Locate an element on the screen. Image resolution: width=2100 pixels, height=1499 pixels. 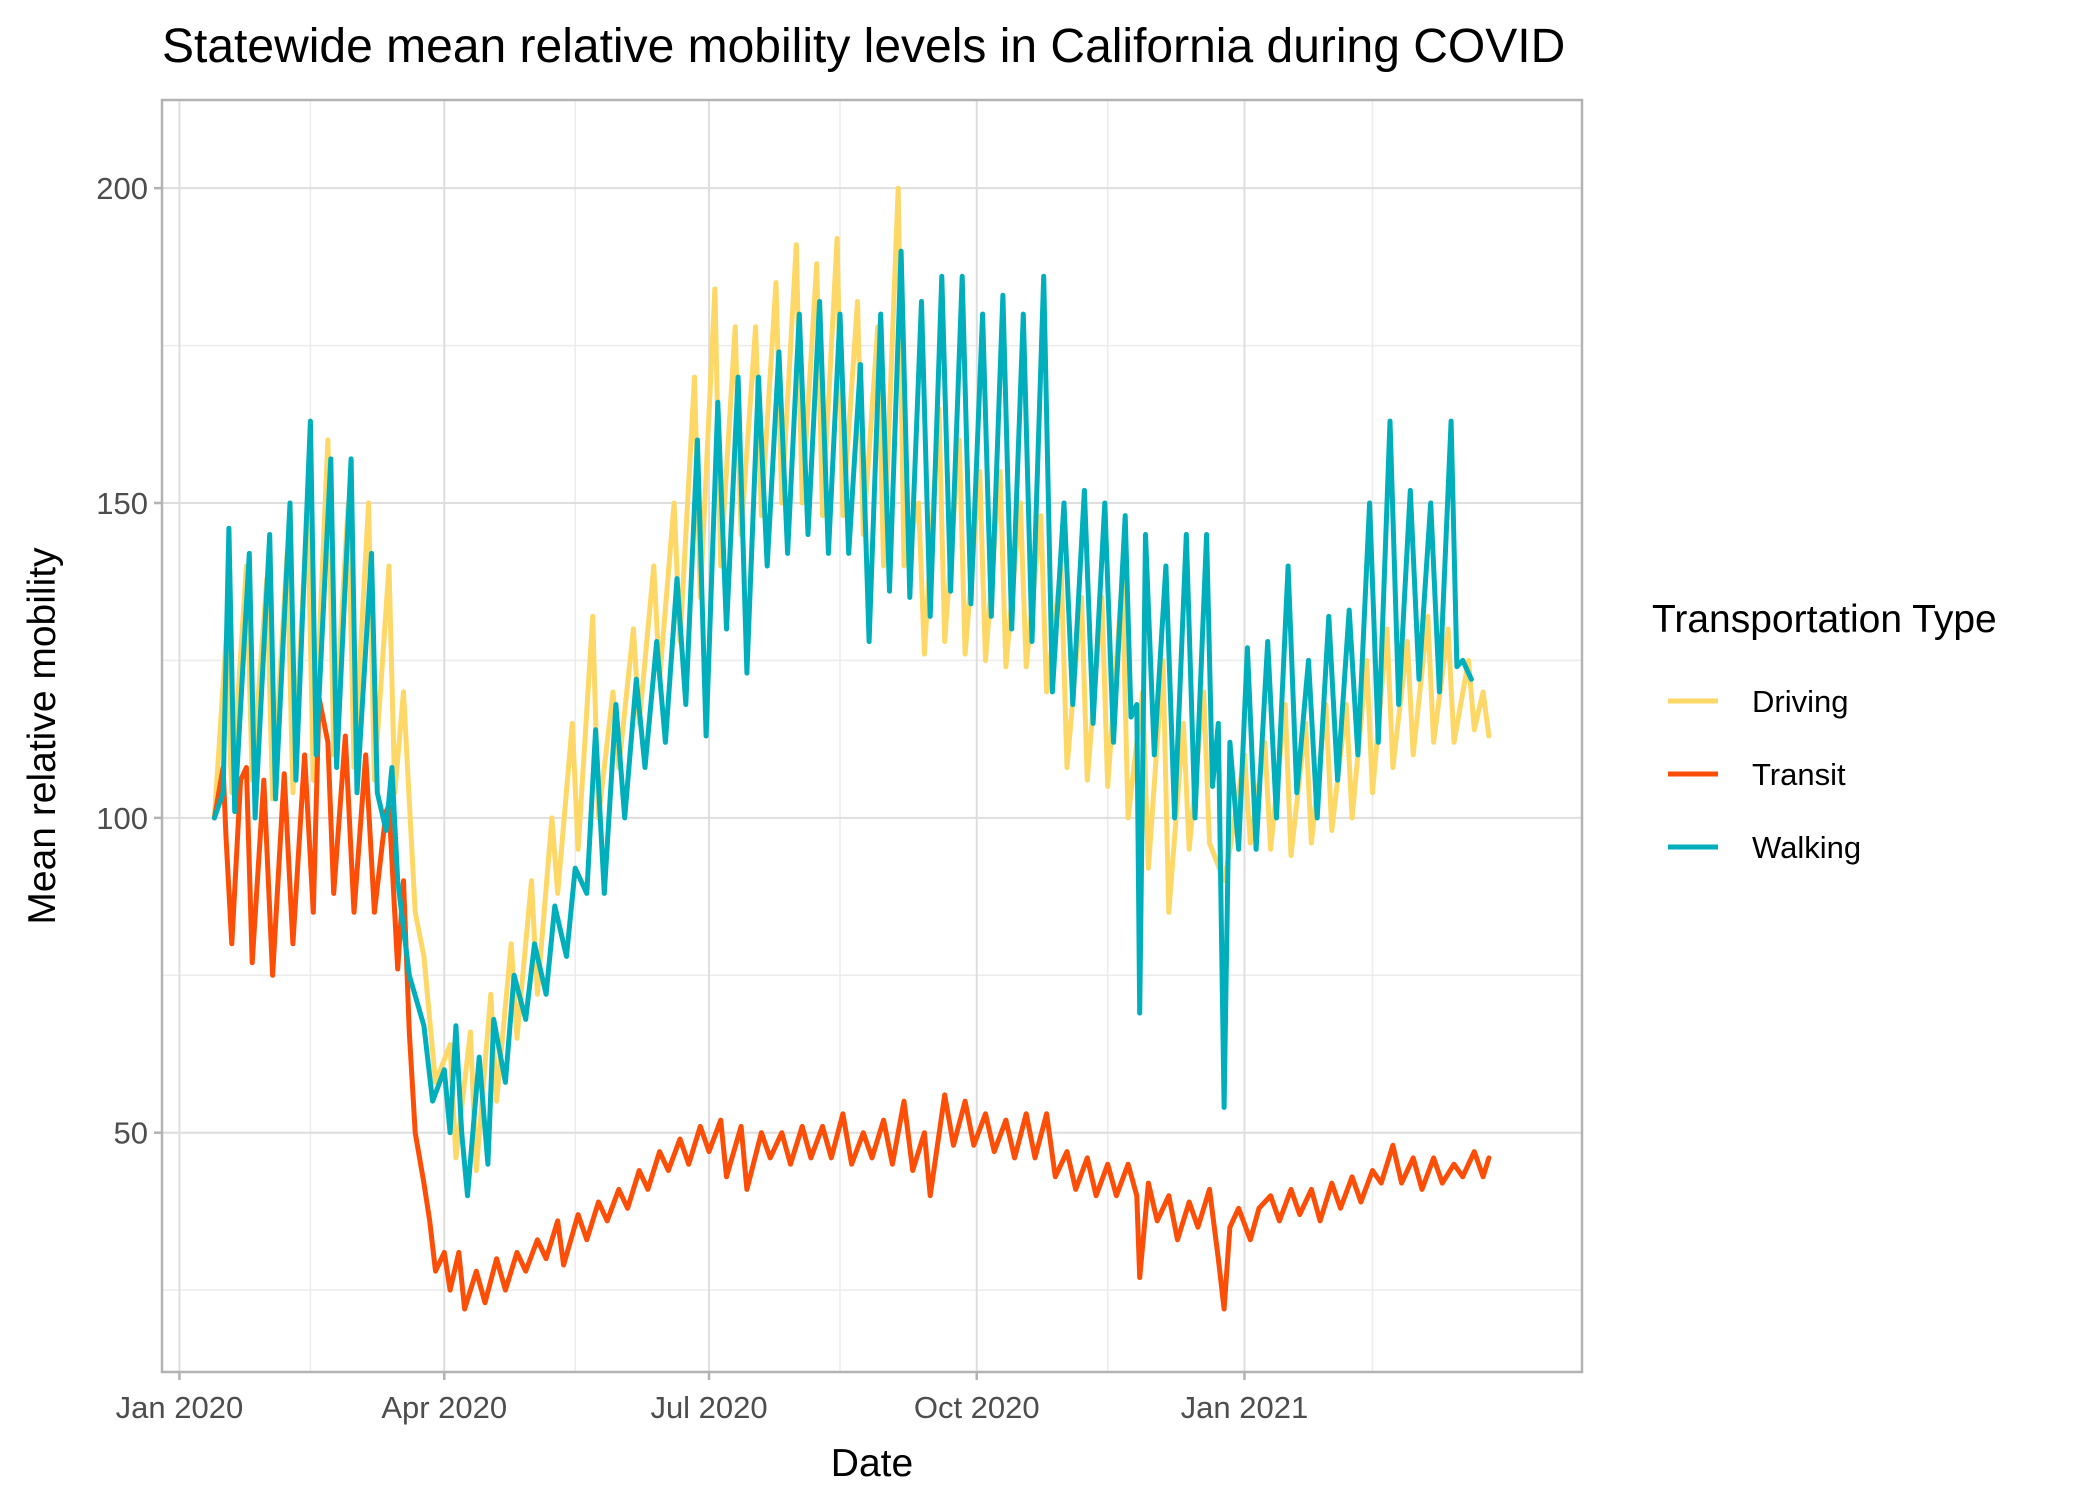
legend-label: Driving is located at coordinates (1800, 701).